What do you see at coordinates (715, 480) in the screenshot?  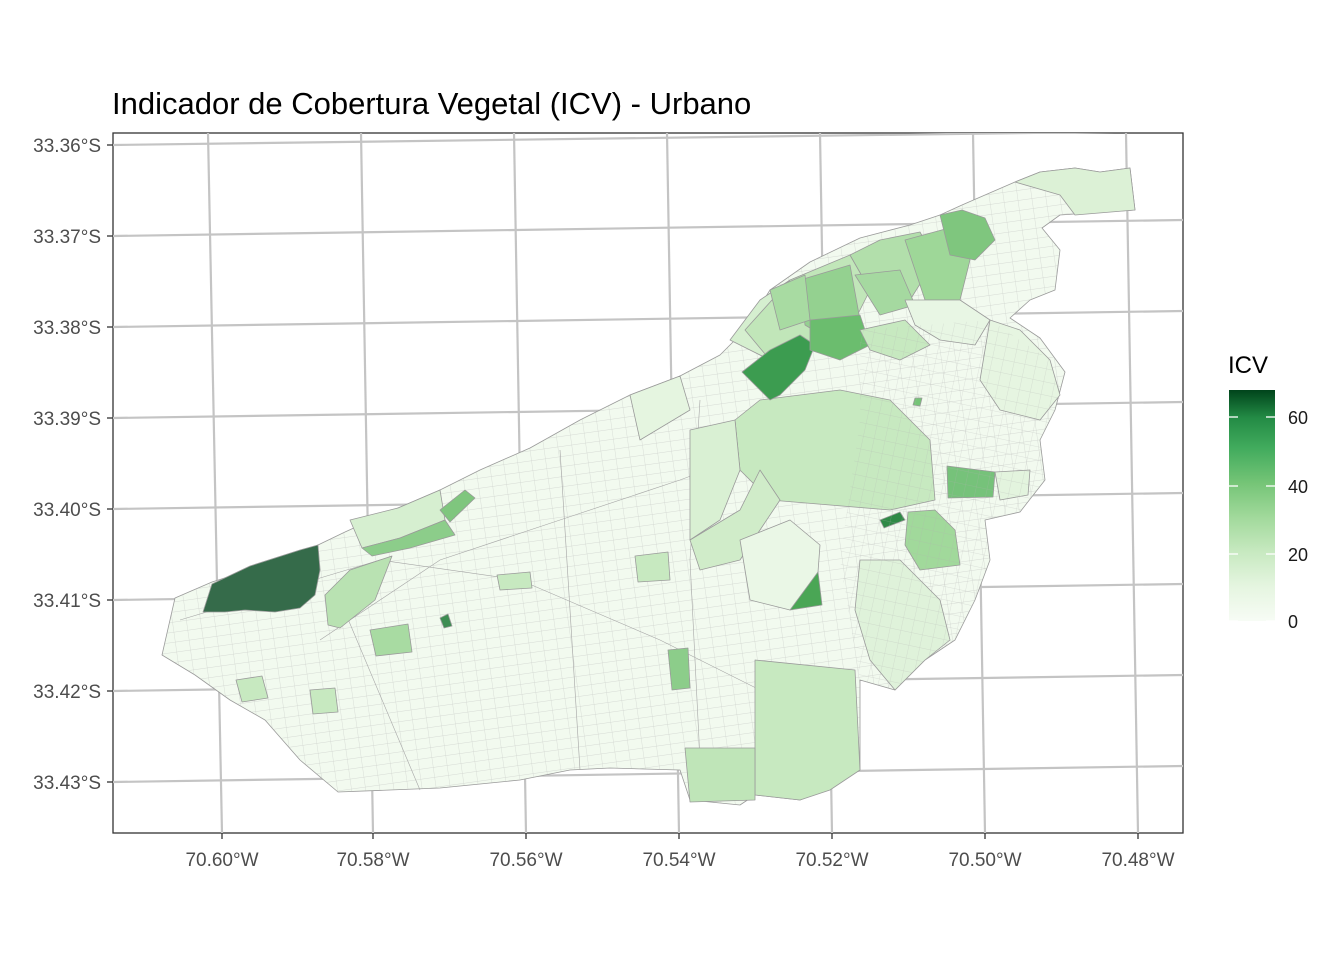 I see `district-central-west` at bounding box center [715, 480].